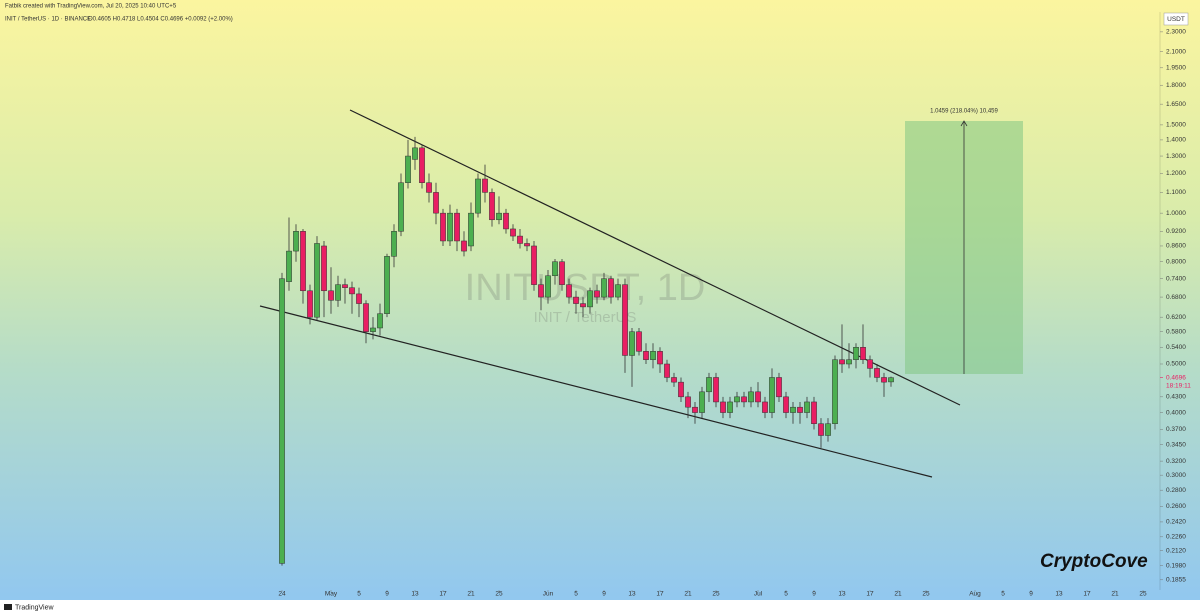  I want to click on y-tick-label: 0.8000, so click(1176, 261).